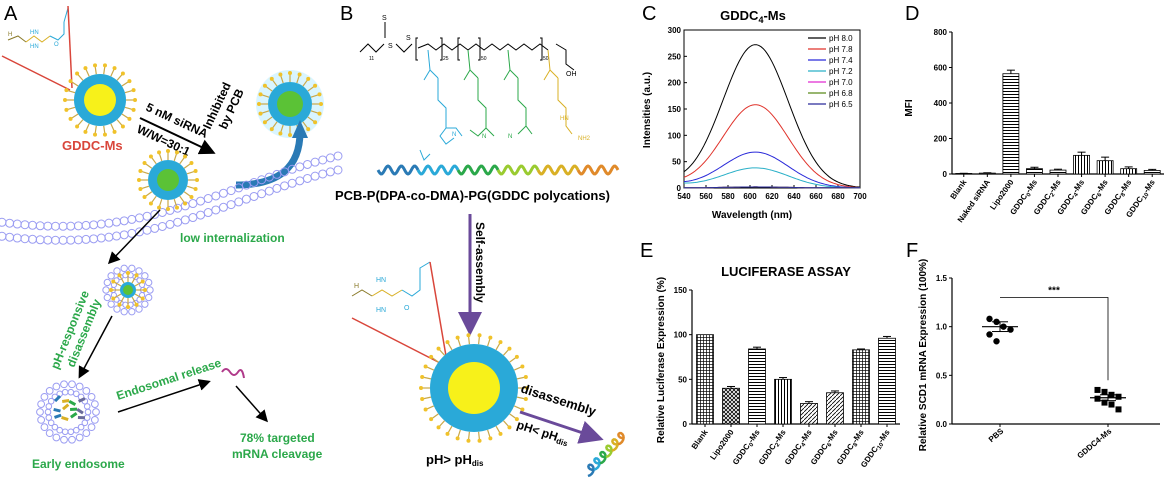  Describe the element at coordinates (571, 74) in the screenshot. I see `svg-text: OH` at that location.